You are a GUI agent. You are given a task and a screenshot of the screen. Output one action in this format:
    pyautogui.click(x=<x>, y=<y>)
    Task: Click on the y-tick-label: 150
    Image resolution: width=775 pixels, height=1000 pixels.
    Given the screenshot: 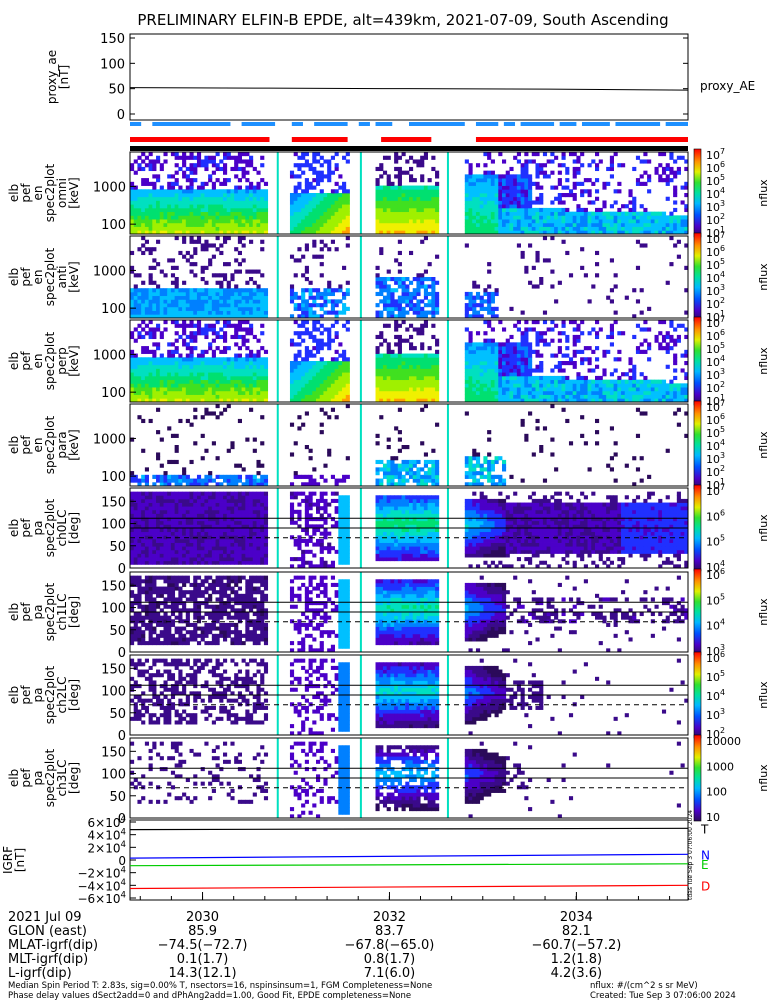 What is the action you would take?
    pyautogui.click(x=112, y=39)
    